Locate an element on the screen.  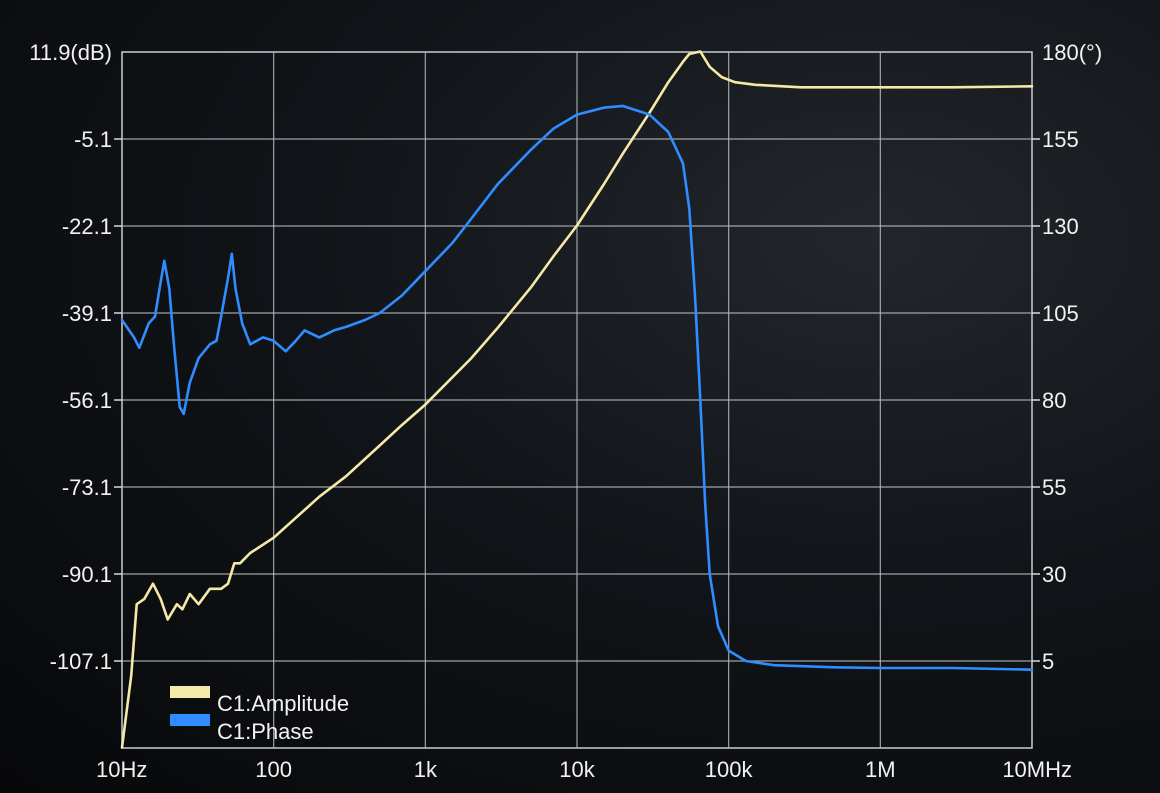
left-tick-label: -56.1 is located at coordinates (87, 400).